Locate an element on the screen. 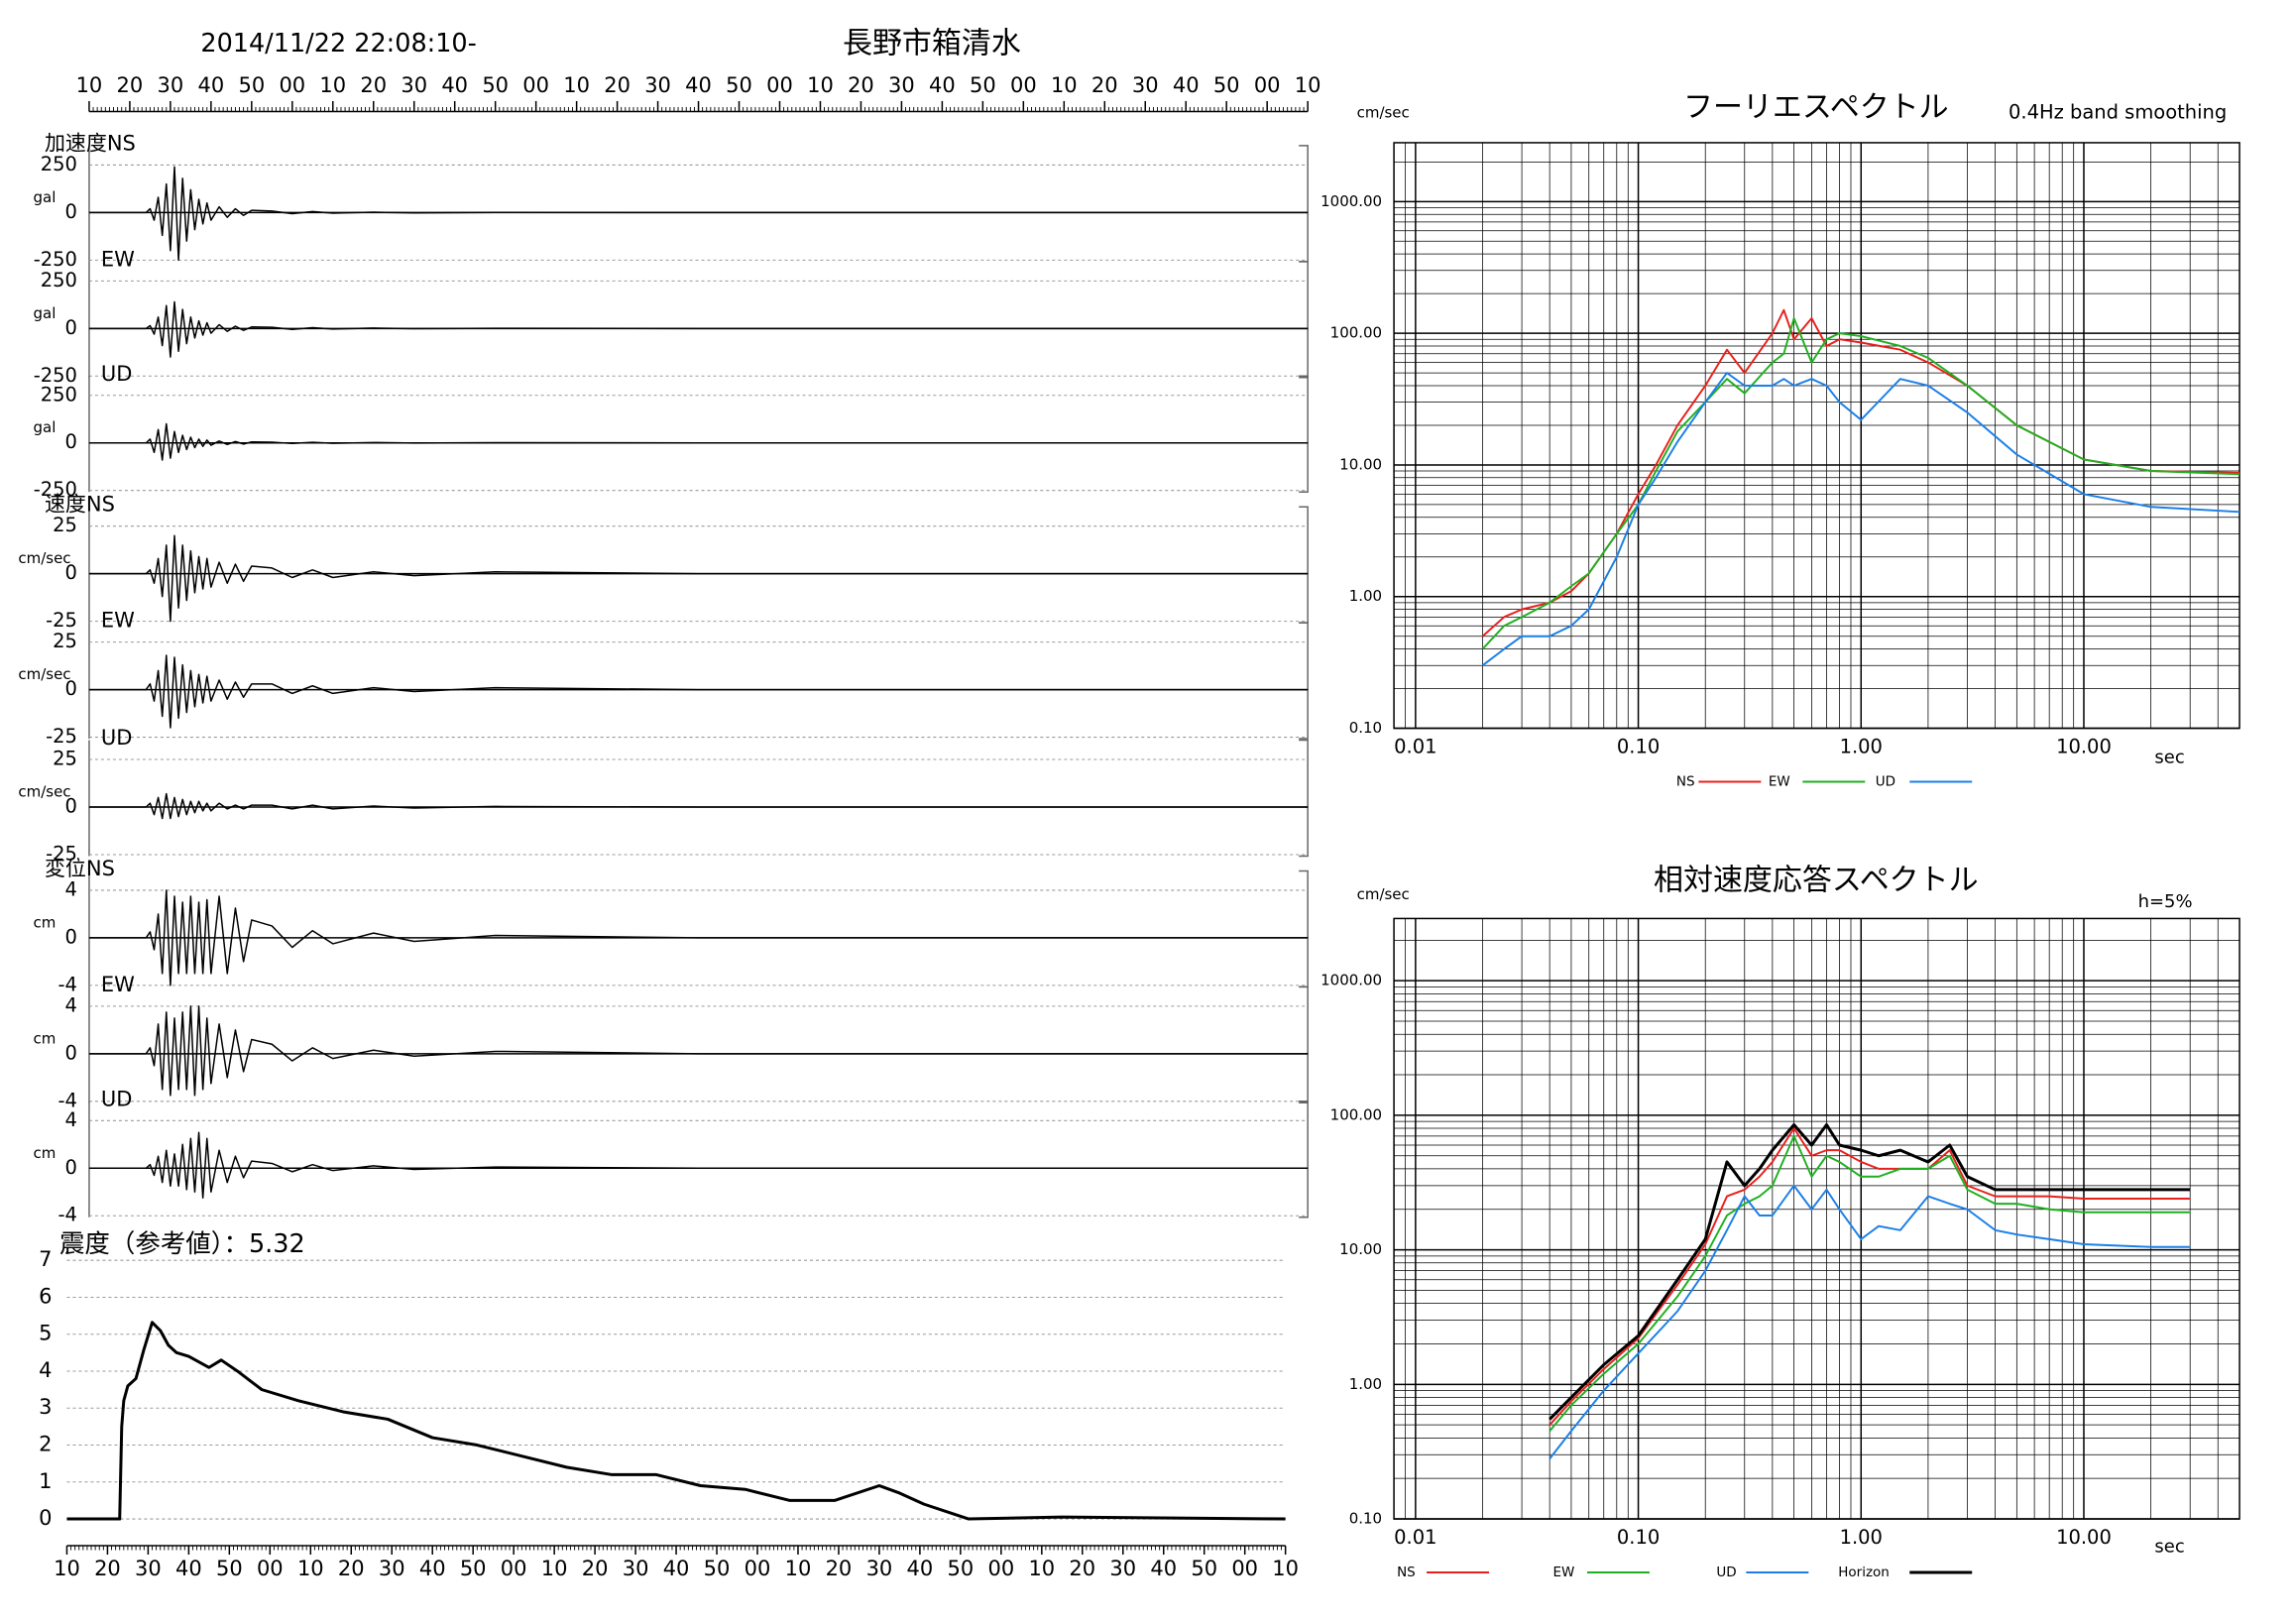  intensity-title: 震度（参考値）：5.32 is located at coordinates (182, 1244).